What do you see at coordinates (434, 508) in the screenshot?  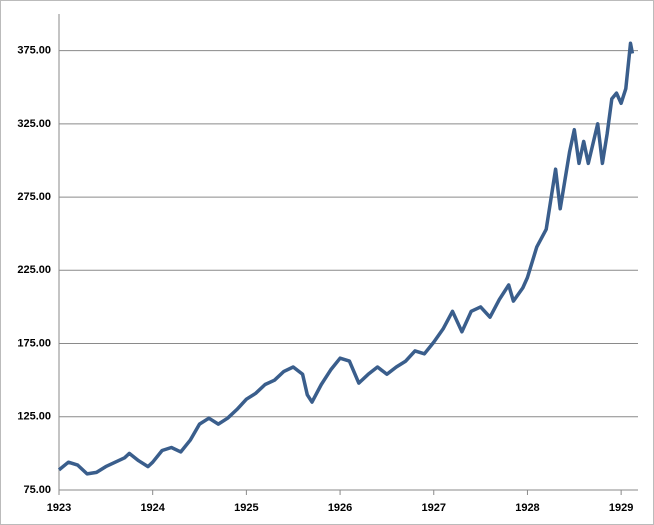 I see `x-tick-label: 1927` at bounding box center [434, 508].